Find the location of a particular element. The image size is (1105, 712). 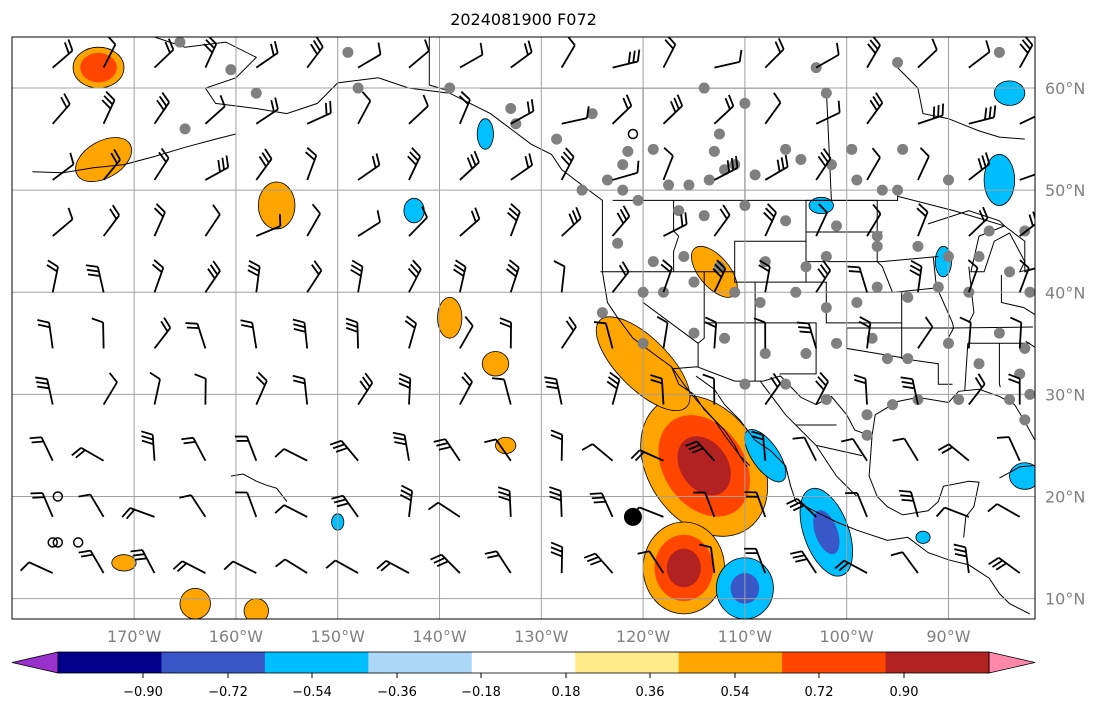

latitude-tick-label: 30°N is located at coordinates (1065, 394).